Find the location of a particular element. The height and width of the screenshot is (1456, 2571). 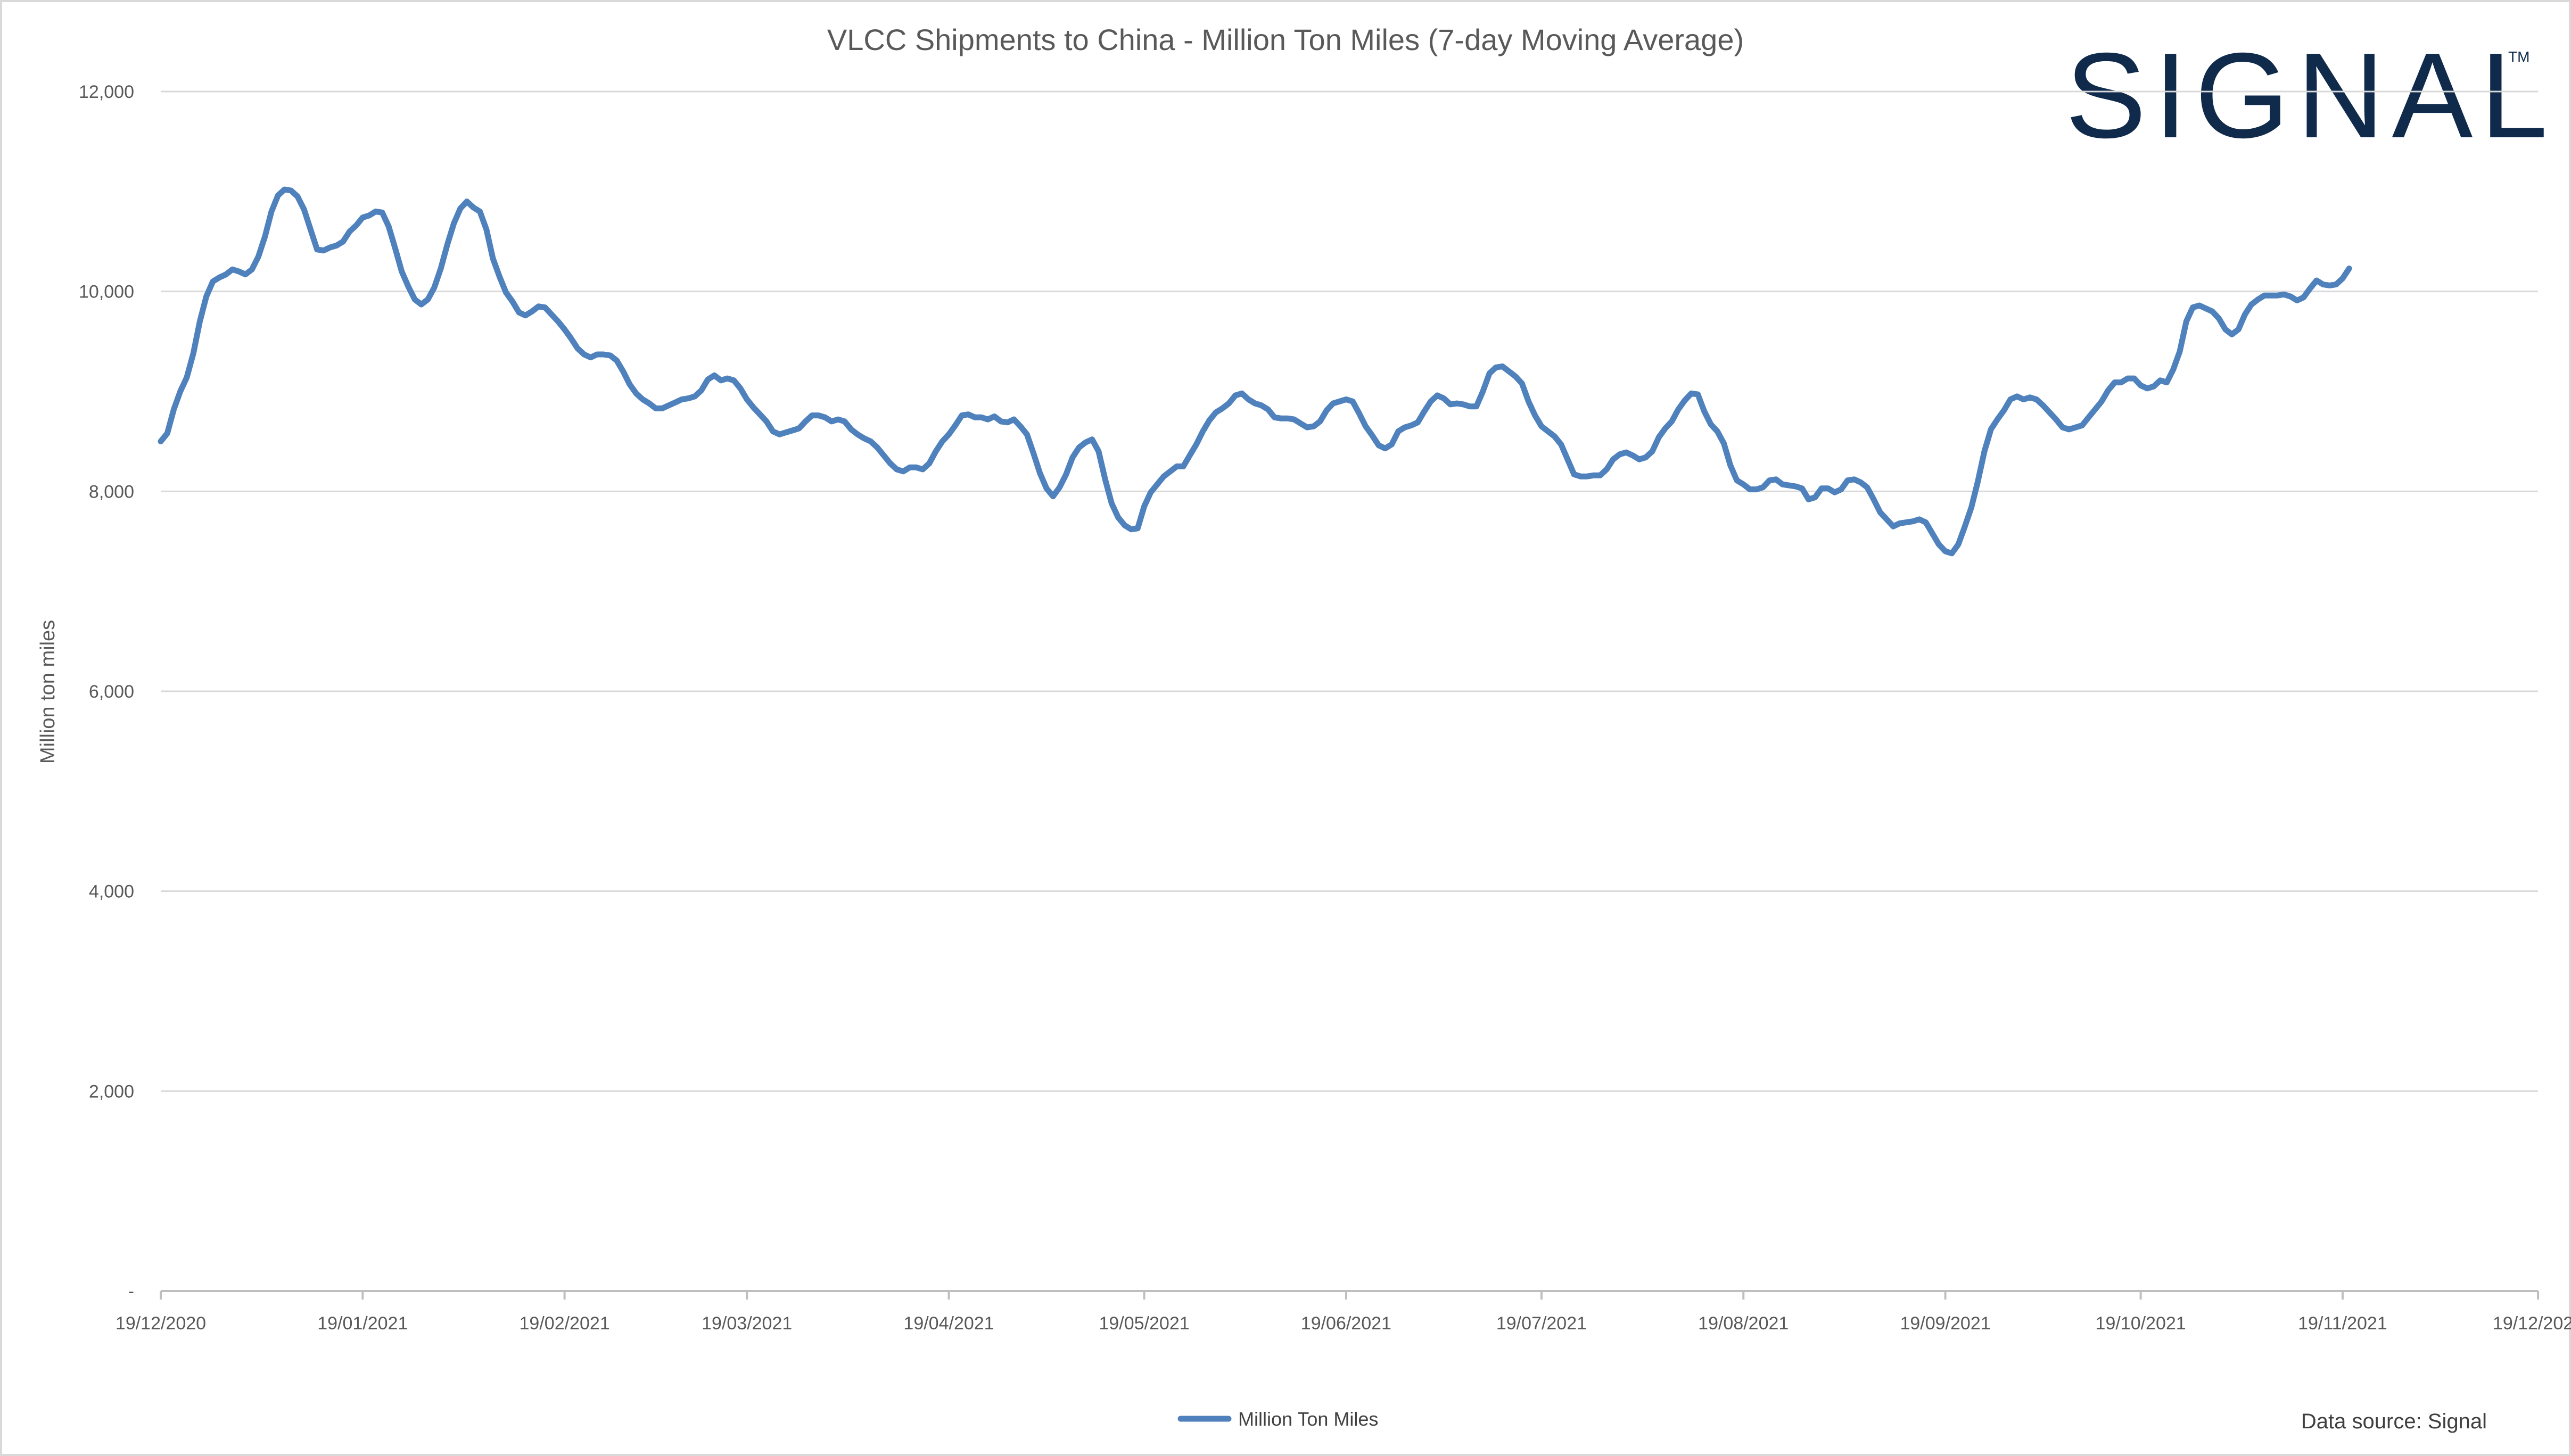

x-tick-label: 19/02/2021 is located at coordinates (565, 1323).